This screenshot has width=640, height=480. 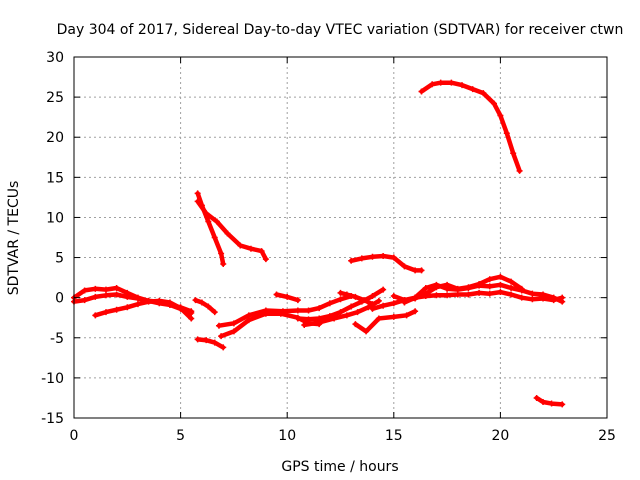 What do you see at coordinates (339, 467) in the screenshot?
I see `x-axis-label: GPS time / hours` at bounding box center [339, 467].